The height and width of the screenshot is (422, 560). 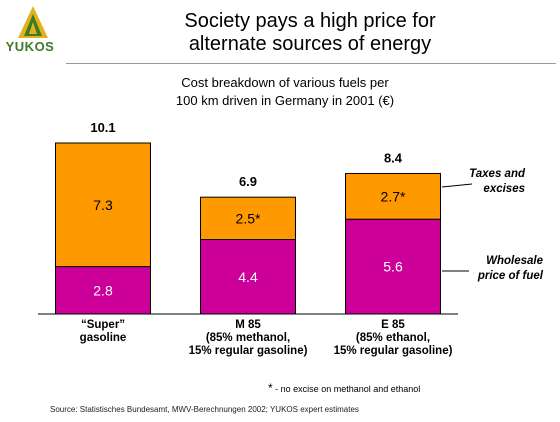 What do you see at coordinates (270, 388) in the screenshot?
I see `footnote-marker: *` at bounding box center [270, 388].